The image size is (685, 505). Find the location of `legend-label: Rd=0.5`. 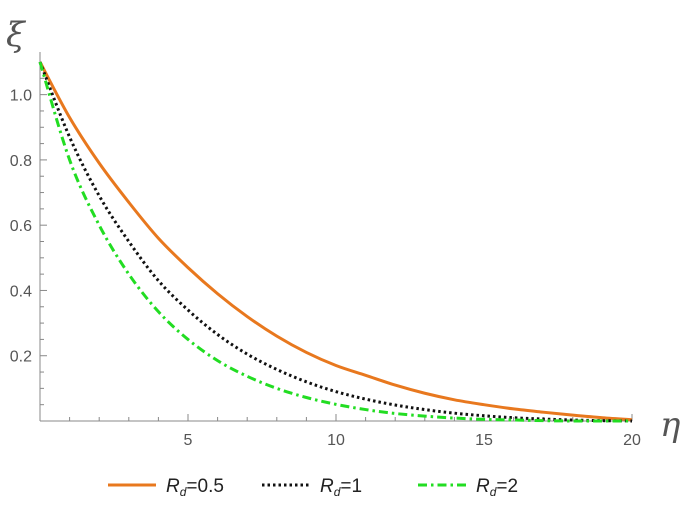

legend-label: Rd=0.5 is located at coordinates (195, 487).